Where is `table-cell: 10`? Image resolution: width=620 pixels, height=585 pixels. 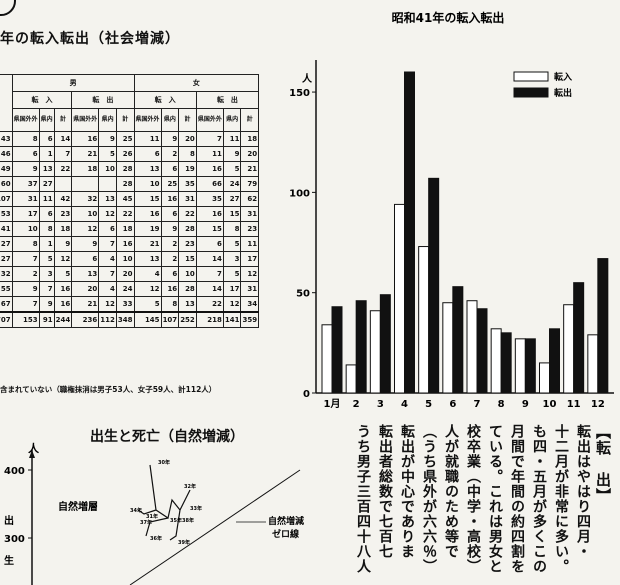 table-cell: 10 is located at coordinates (25, 229).